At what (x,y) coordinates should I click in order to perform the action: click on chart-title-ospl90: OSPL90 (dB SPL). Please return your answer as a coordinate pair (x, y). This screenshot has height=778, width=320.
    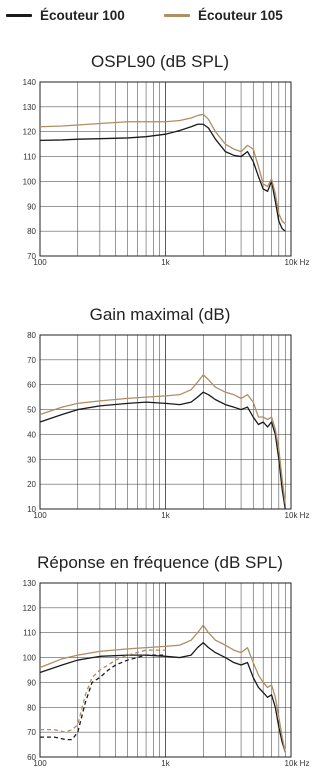
    Looking at the image, I should click on (160, 61).